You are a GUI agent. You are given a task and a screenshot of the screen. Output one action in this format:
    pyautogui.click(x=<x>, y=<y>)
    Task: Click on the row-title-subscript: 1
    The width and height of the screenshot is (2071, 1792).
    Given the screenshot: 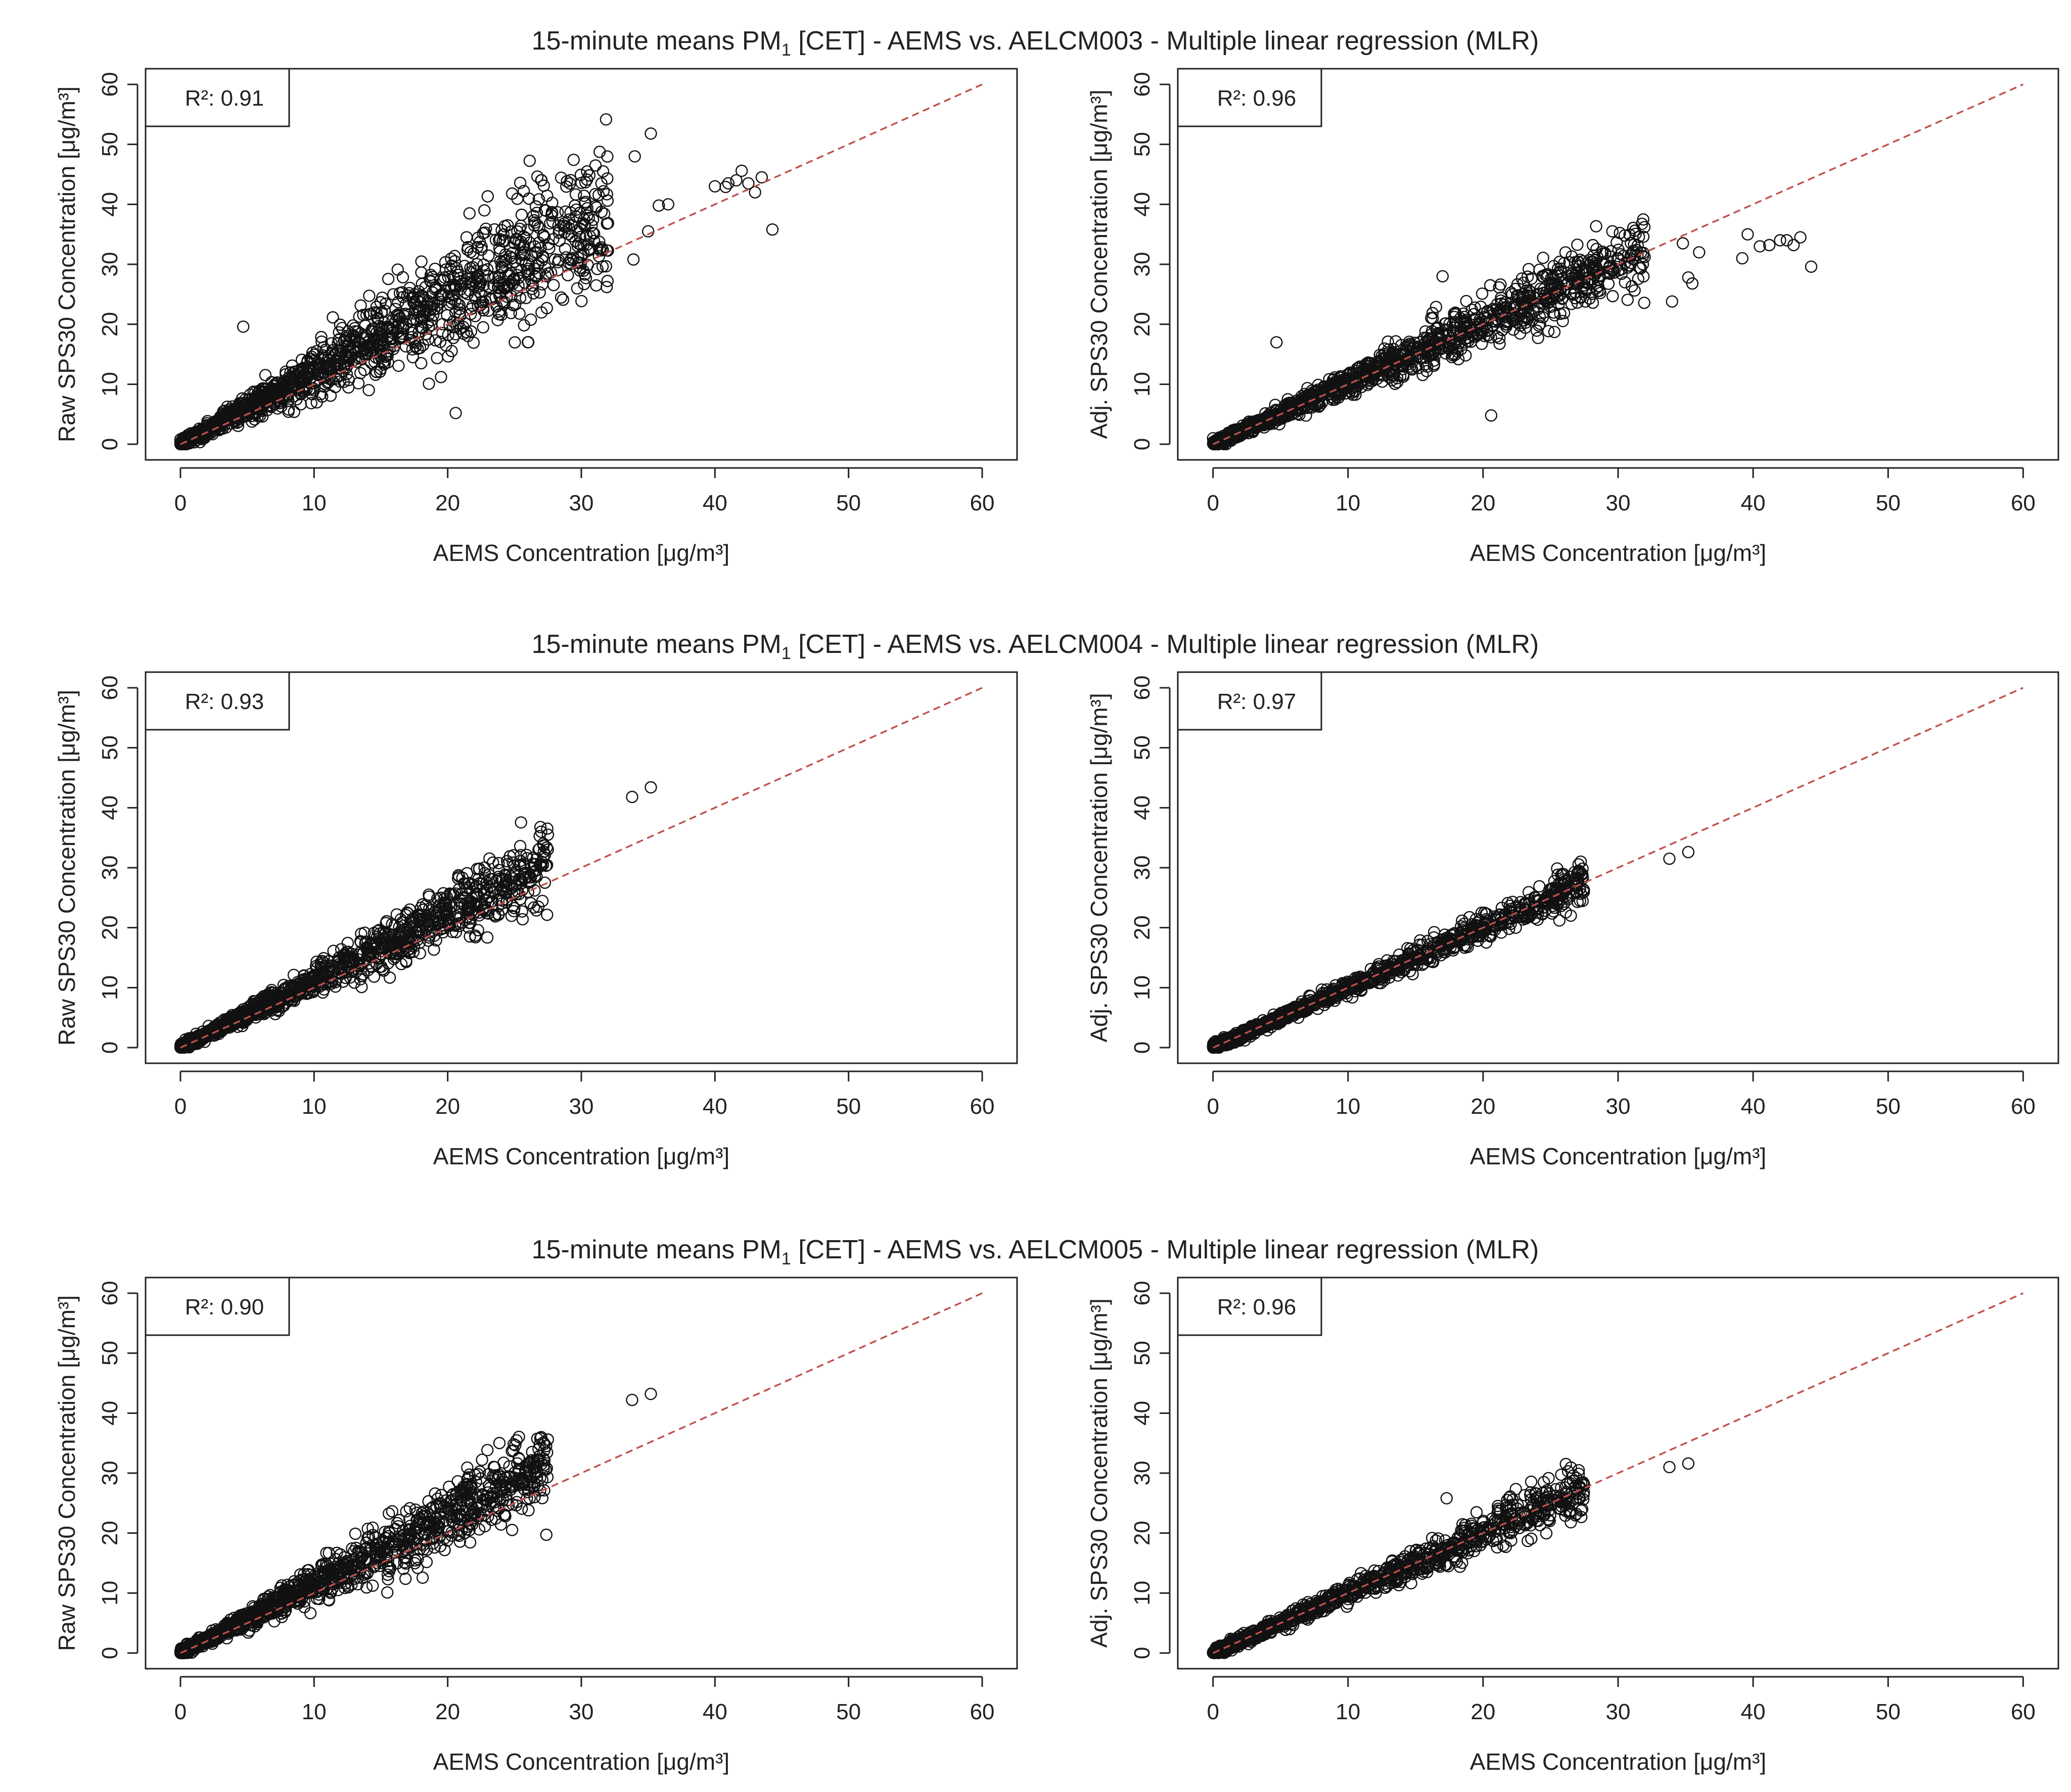 What is the action you would take?
    pyautogui.click(x=786, y=50)
    